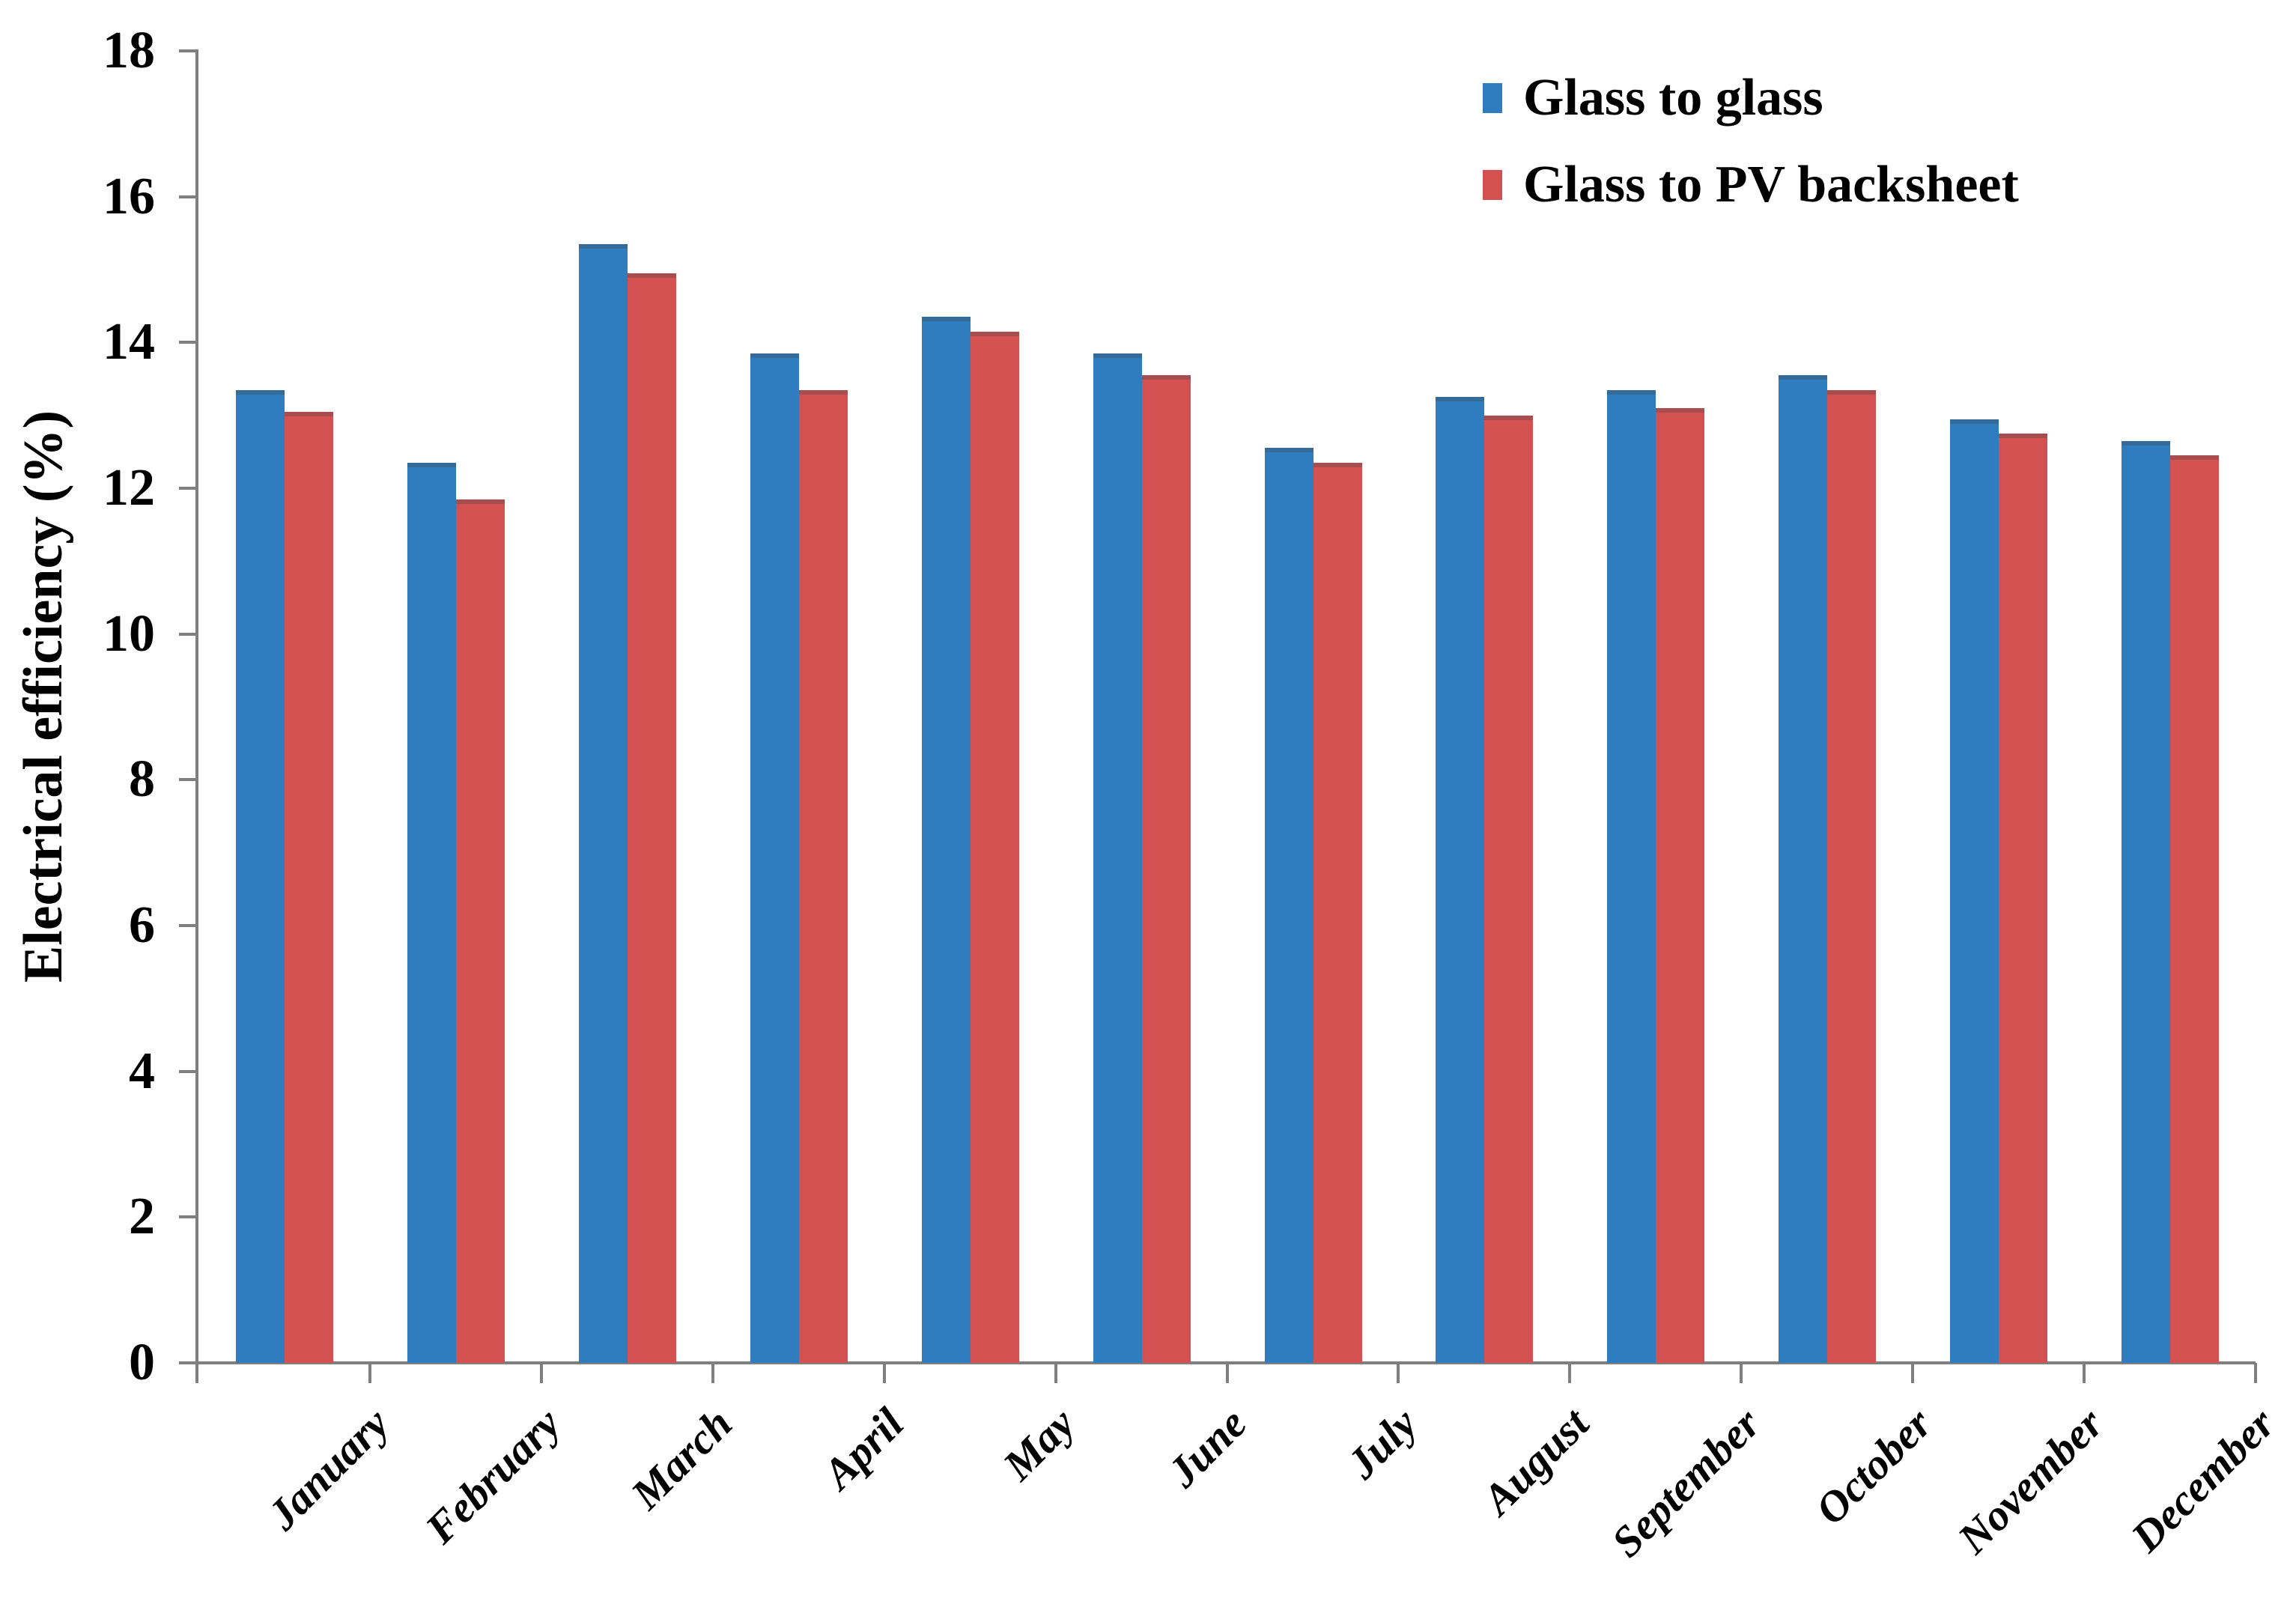  I want to click on bar-glass-to-pv-backsheet-september, so click(1680, 885).